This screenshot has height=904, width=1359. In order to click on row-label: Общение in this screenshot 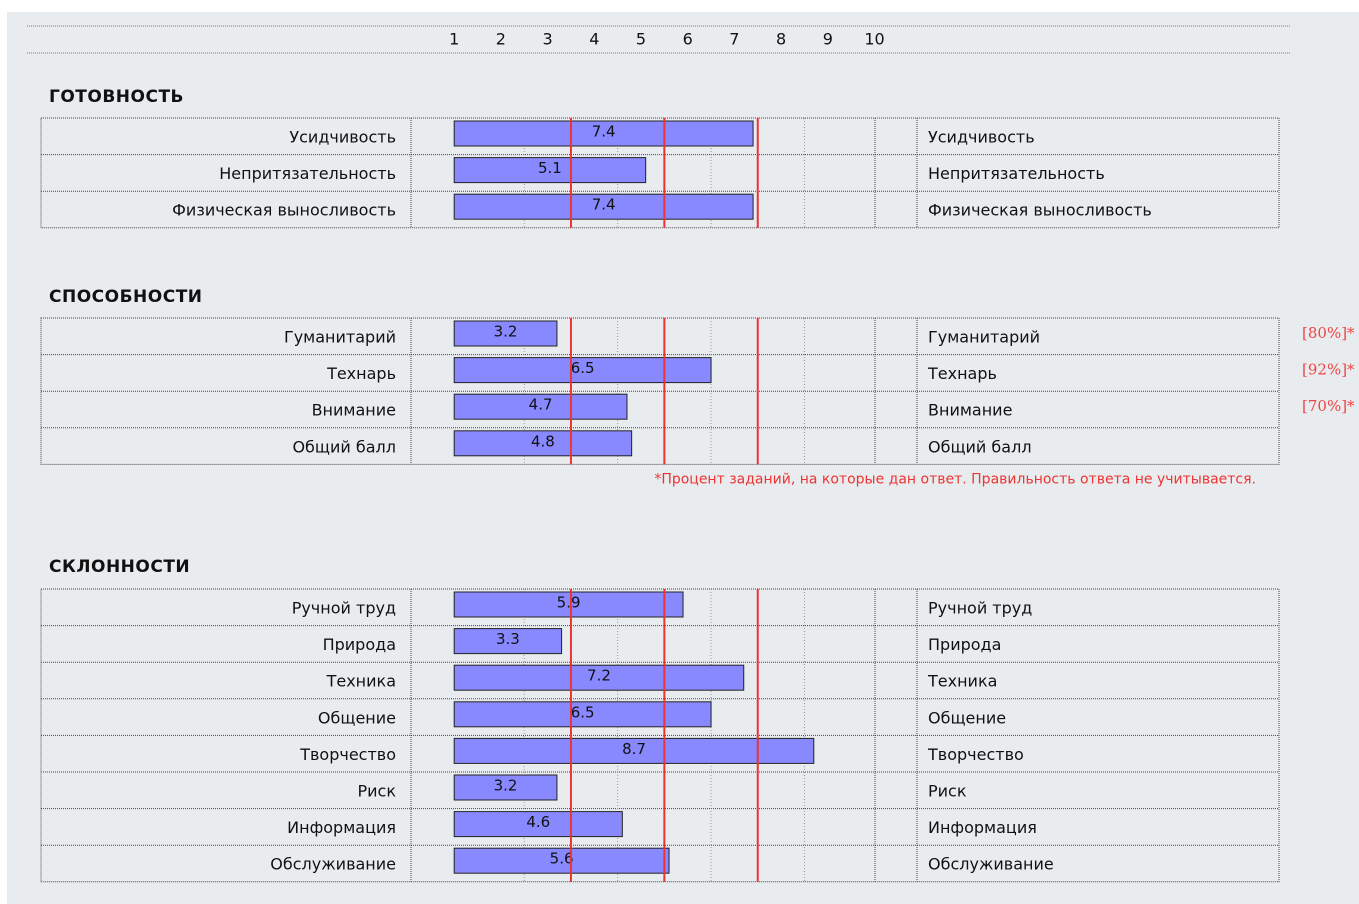, I will do `click(357, 717)`.